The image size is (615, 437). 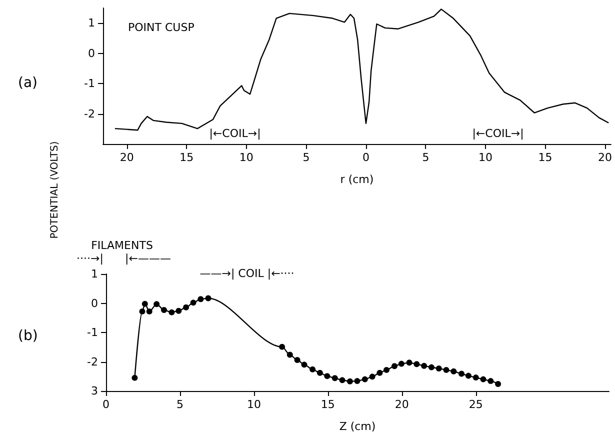 I want to click on text: (a), so click(x=28, y=83).